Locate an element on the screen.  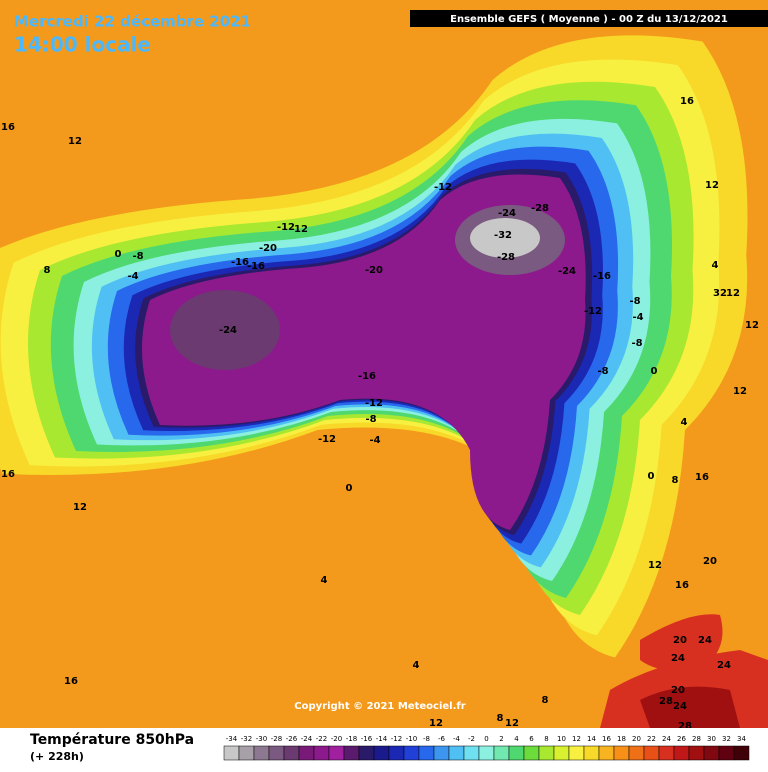
contour-label: -32 is located at coordinates (503, 235).